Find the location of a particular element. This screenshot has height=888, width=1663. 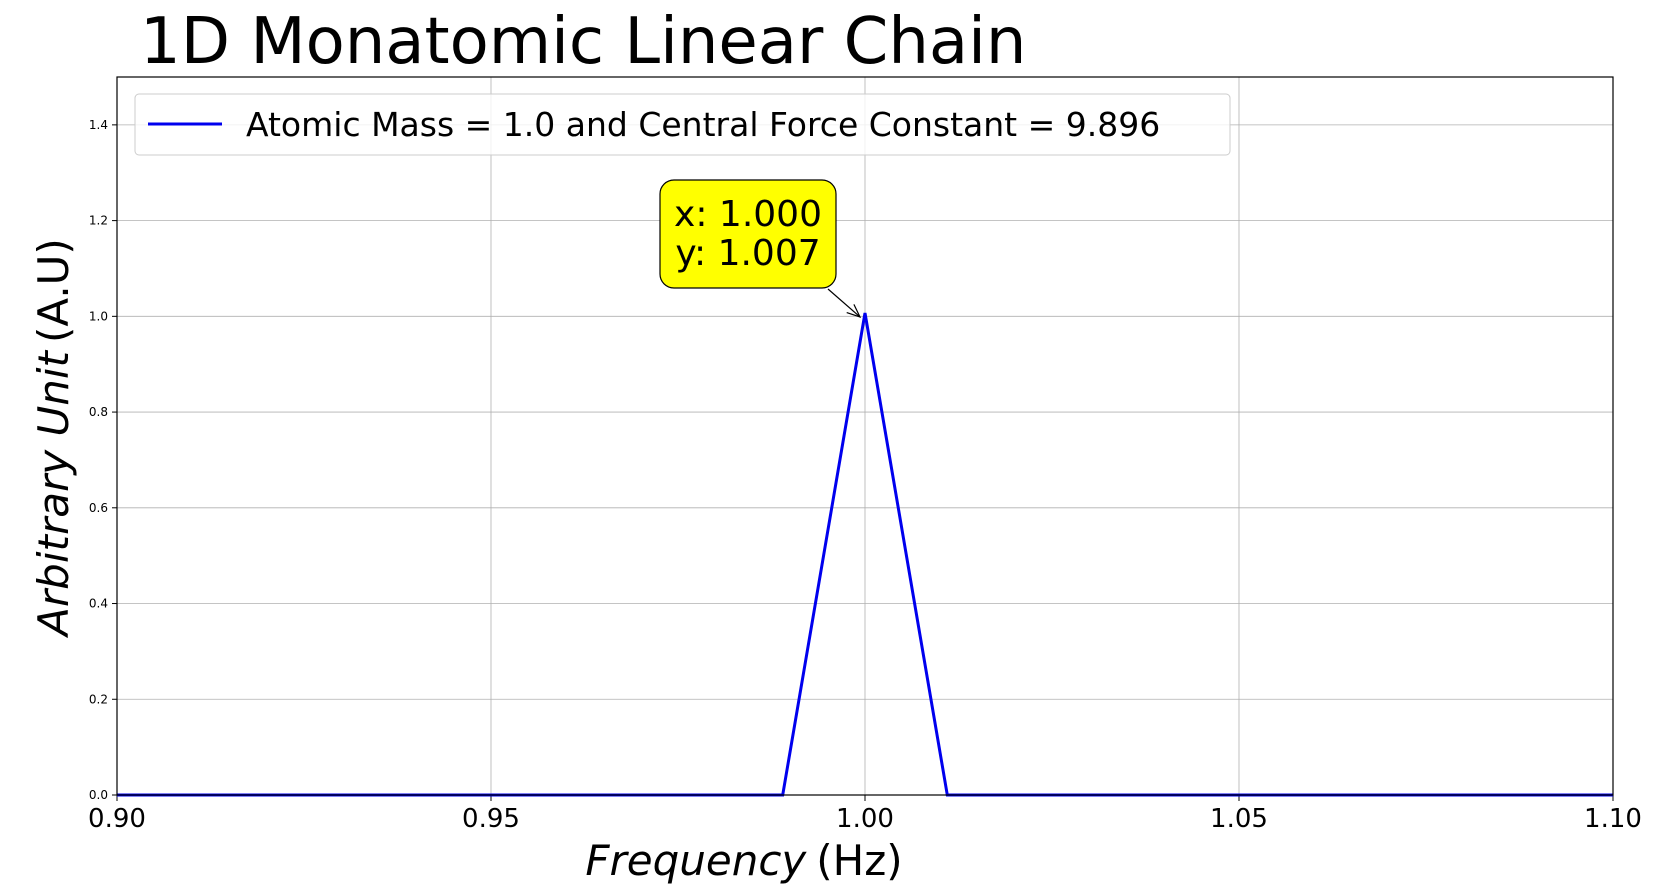

x-axis-label: Frequency (Hz) is located at coordinates (743, 860).